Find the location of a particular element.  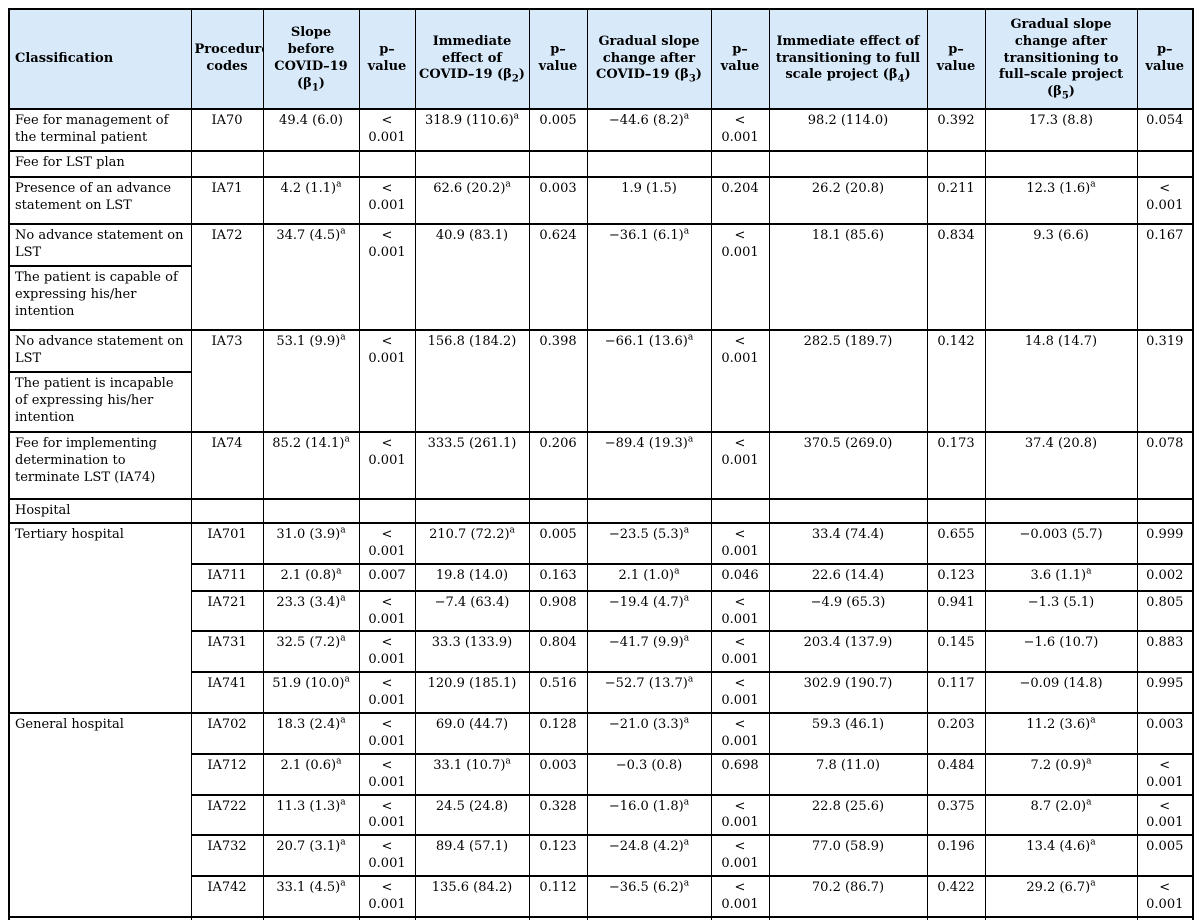

estimate-cell: 3.6 (1.1)a is located at coordinates (1061, 577).